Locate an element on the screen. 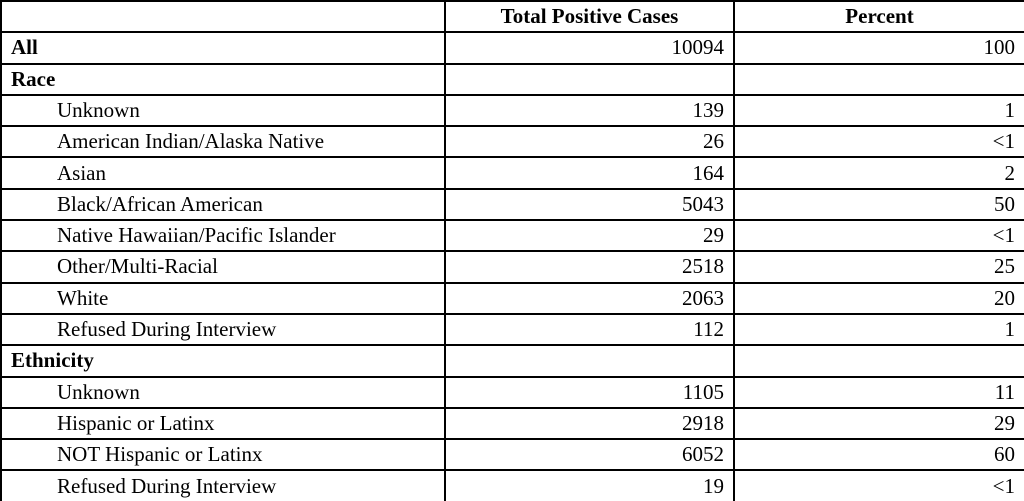 This screenshot has height=501, width=1024. cases-value: 164 is located at coordinates (589, 173).